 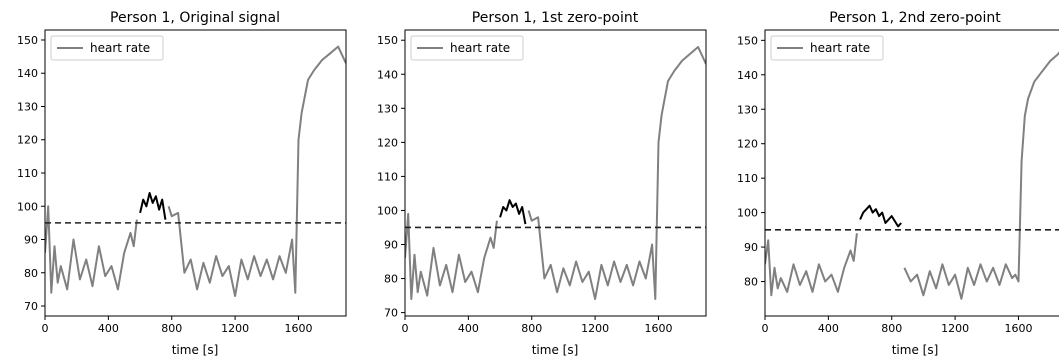 I want to click on panel-title: Person 1, Original signal, so click(x=195, y=18).